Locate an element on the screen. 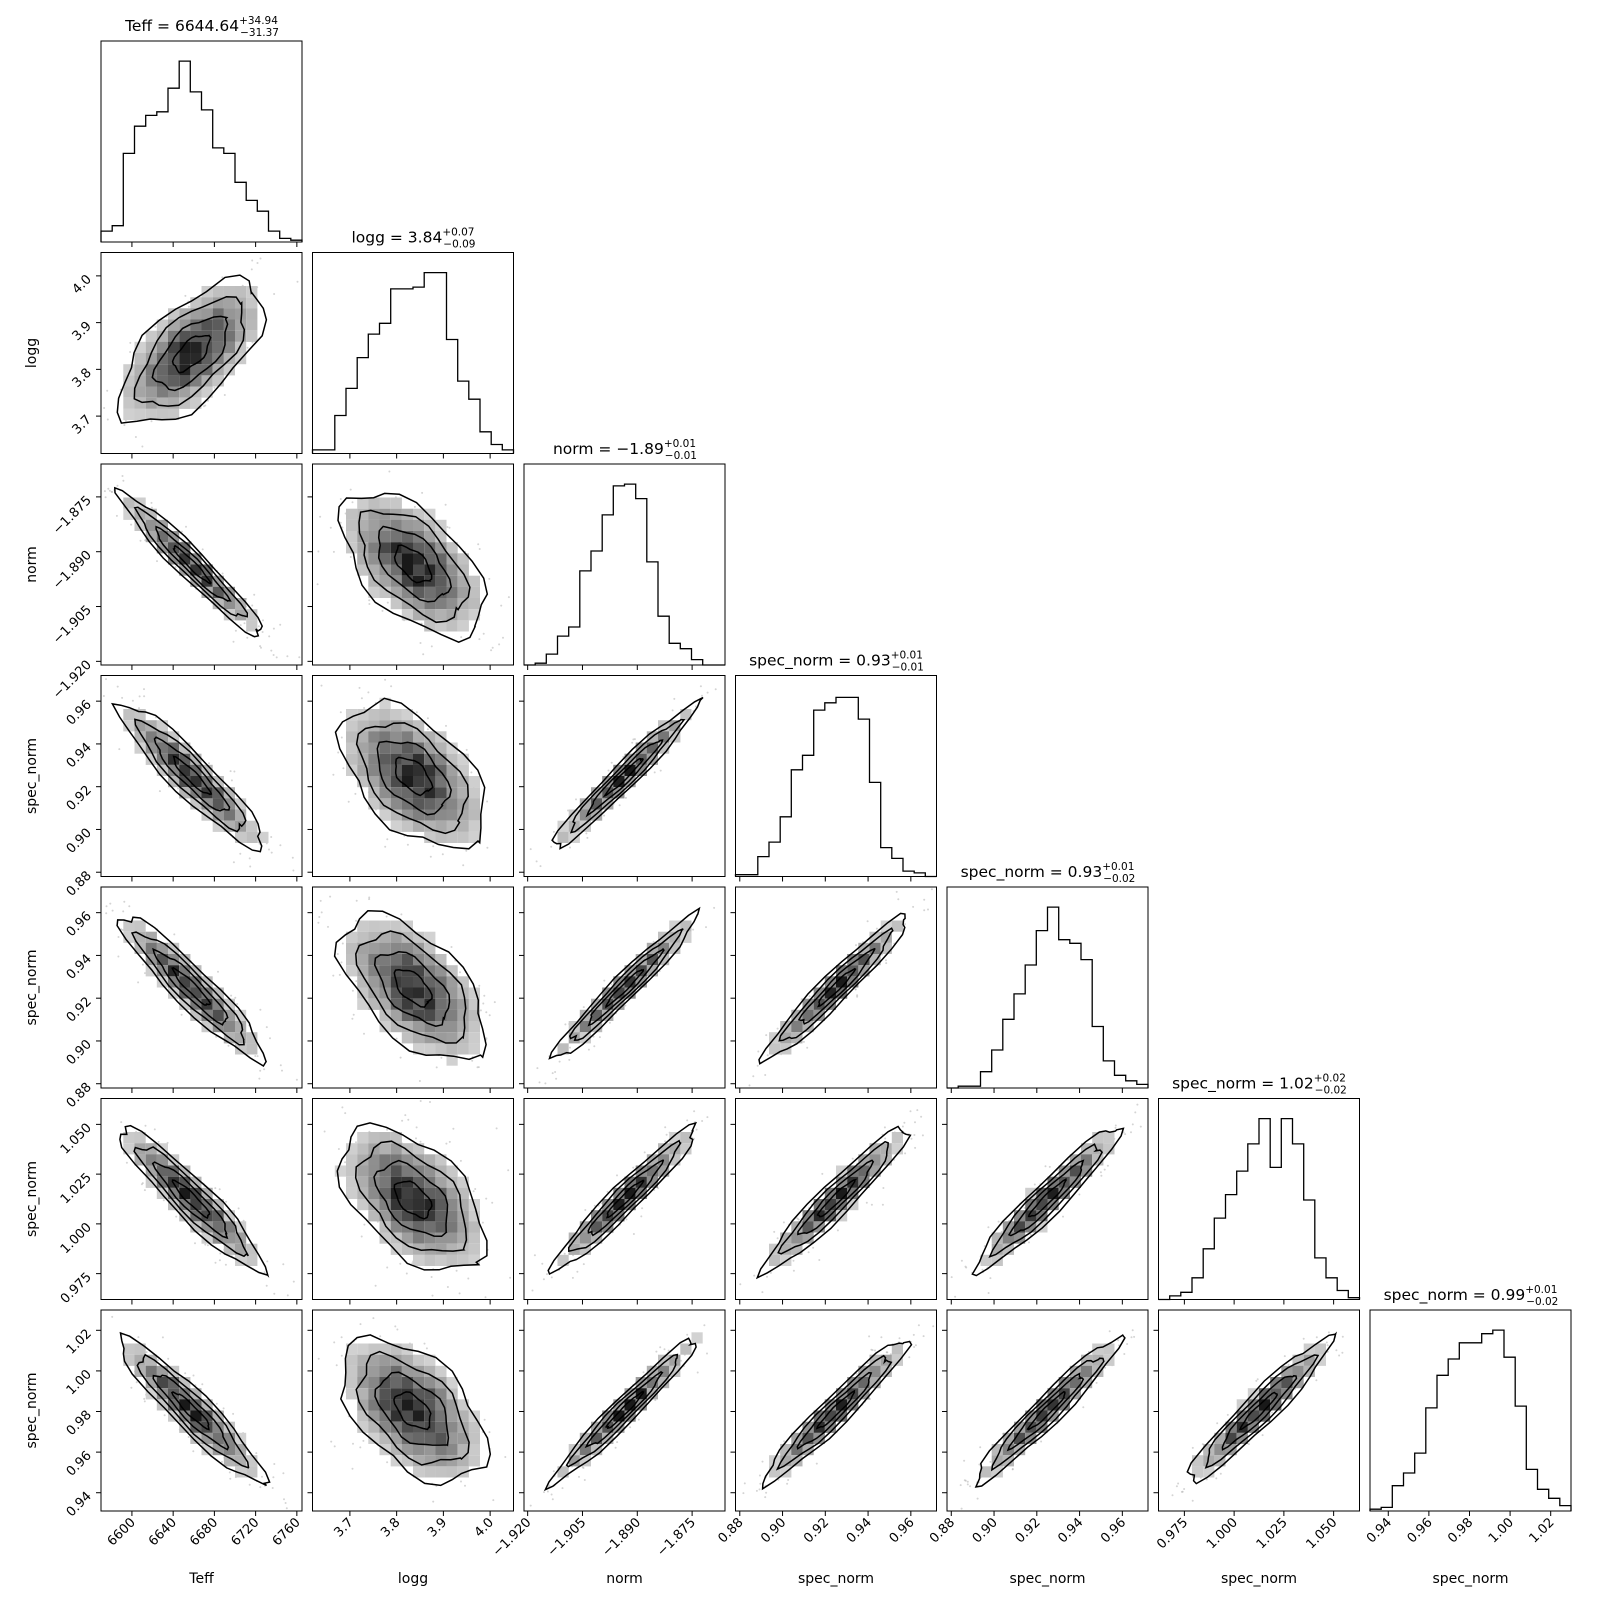 The width and height of the screenshot is (1600, 1600). x-tick-label: 3.8 is located at coordinates (390, 1527).